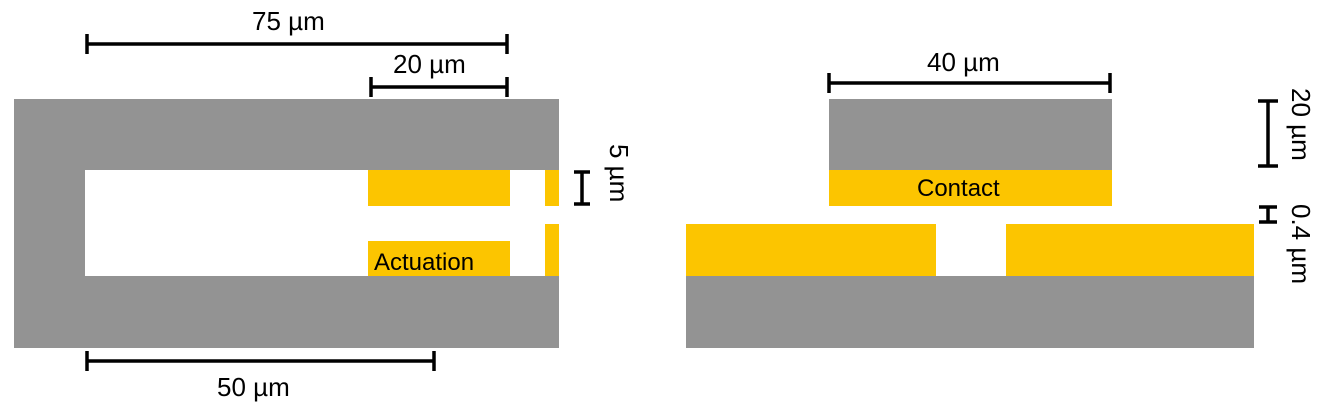 This screenshot has height=408, width=1324. I want to click on actuation-label: Actuation, so click(424, 262).